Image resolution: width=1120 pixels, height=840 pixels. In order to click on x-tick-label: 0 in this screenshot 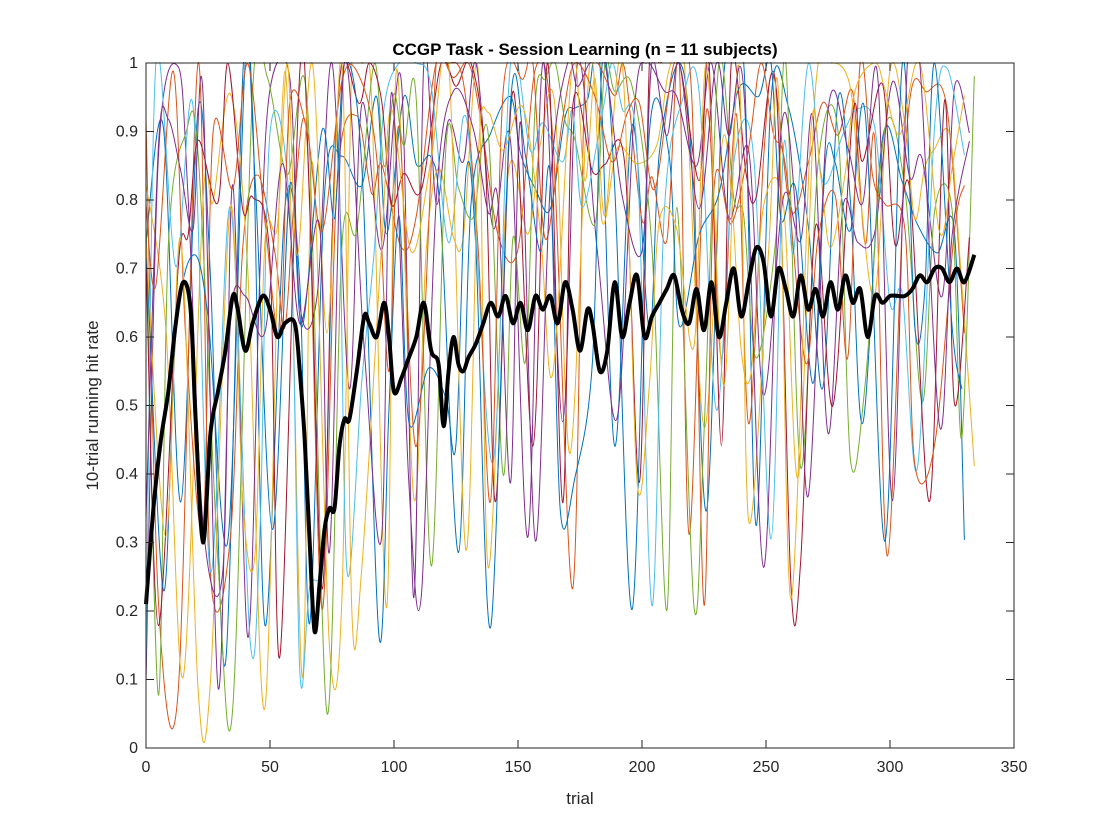, I will do `click(146, 767)`.